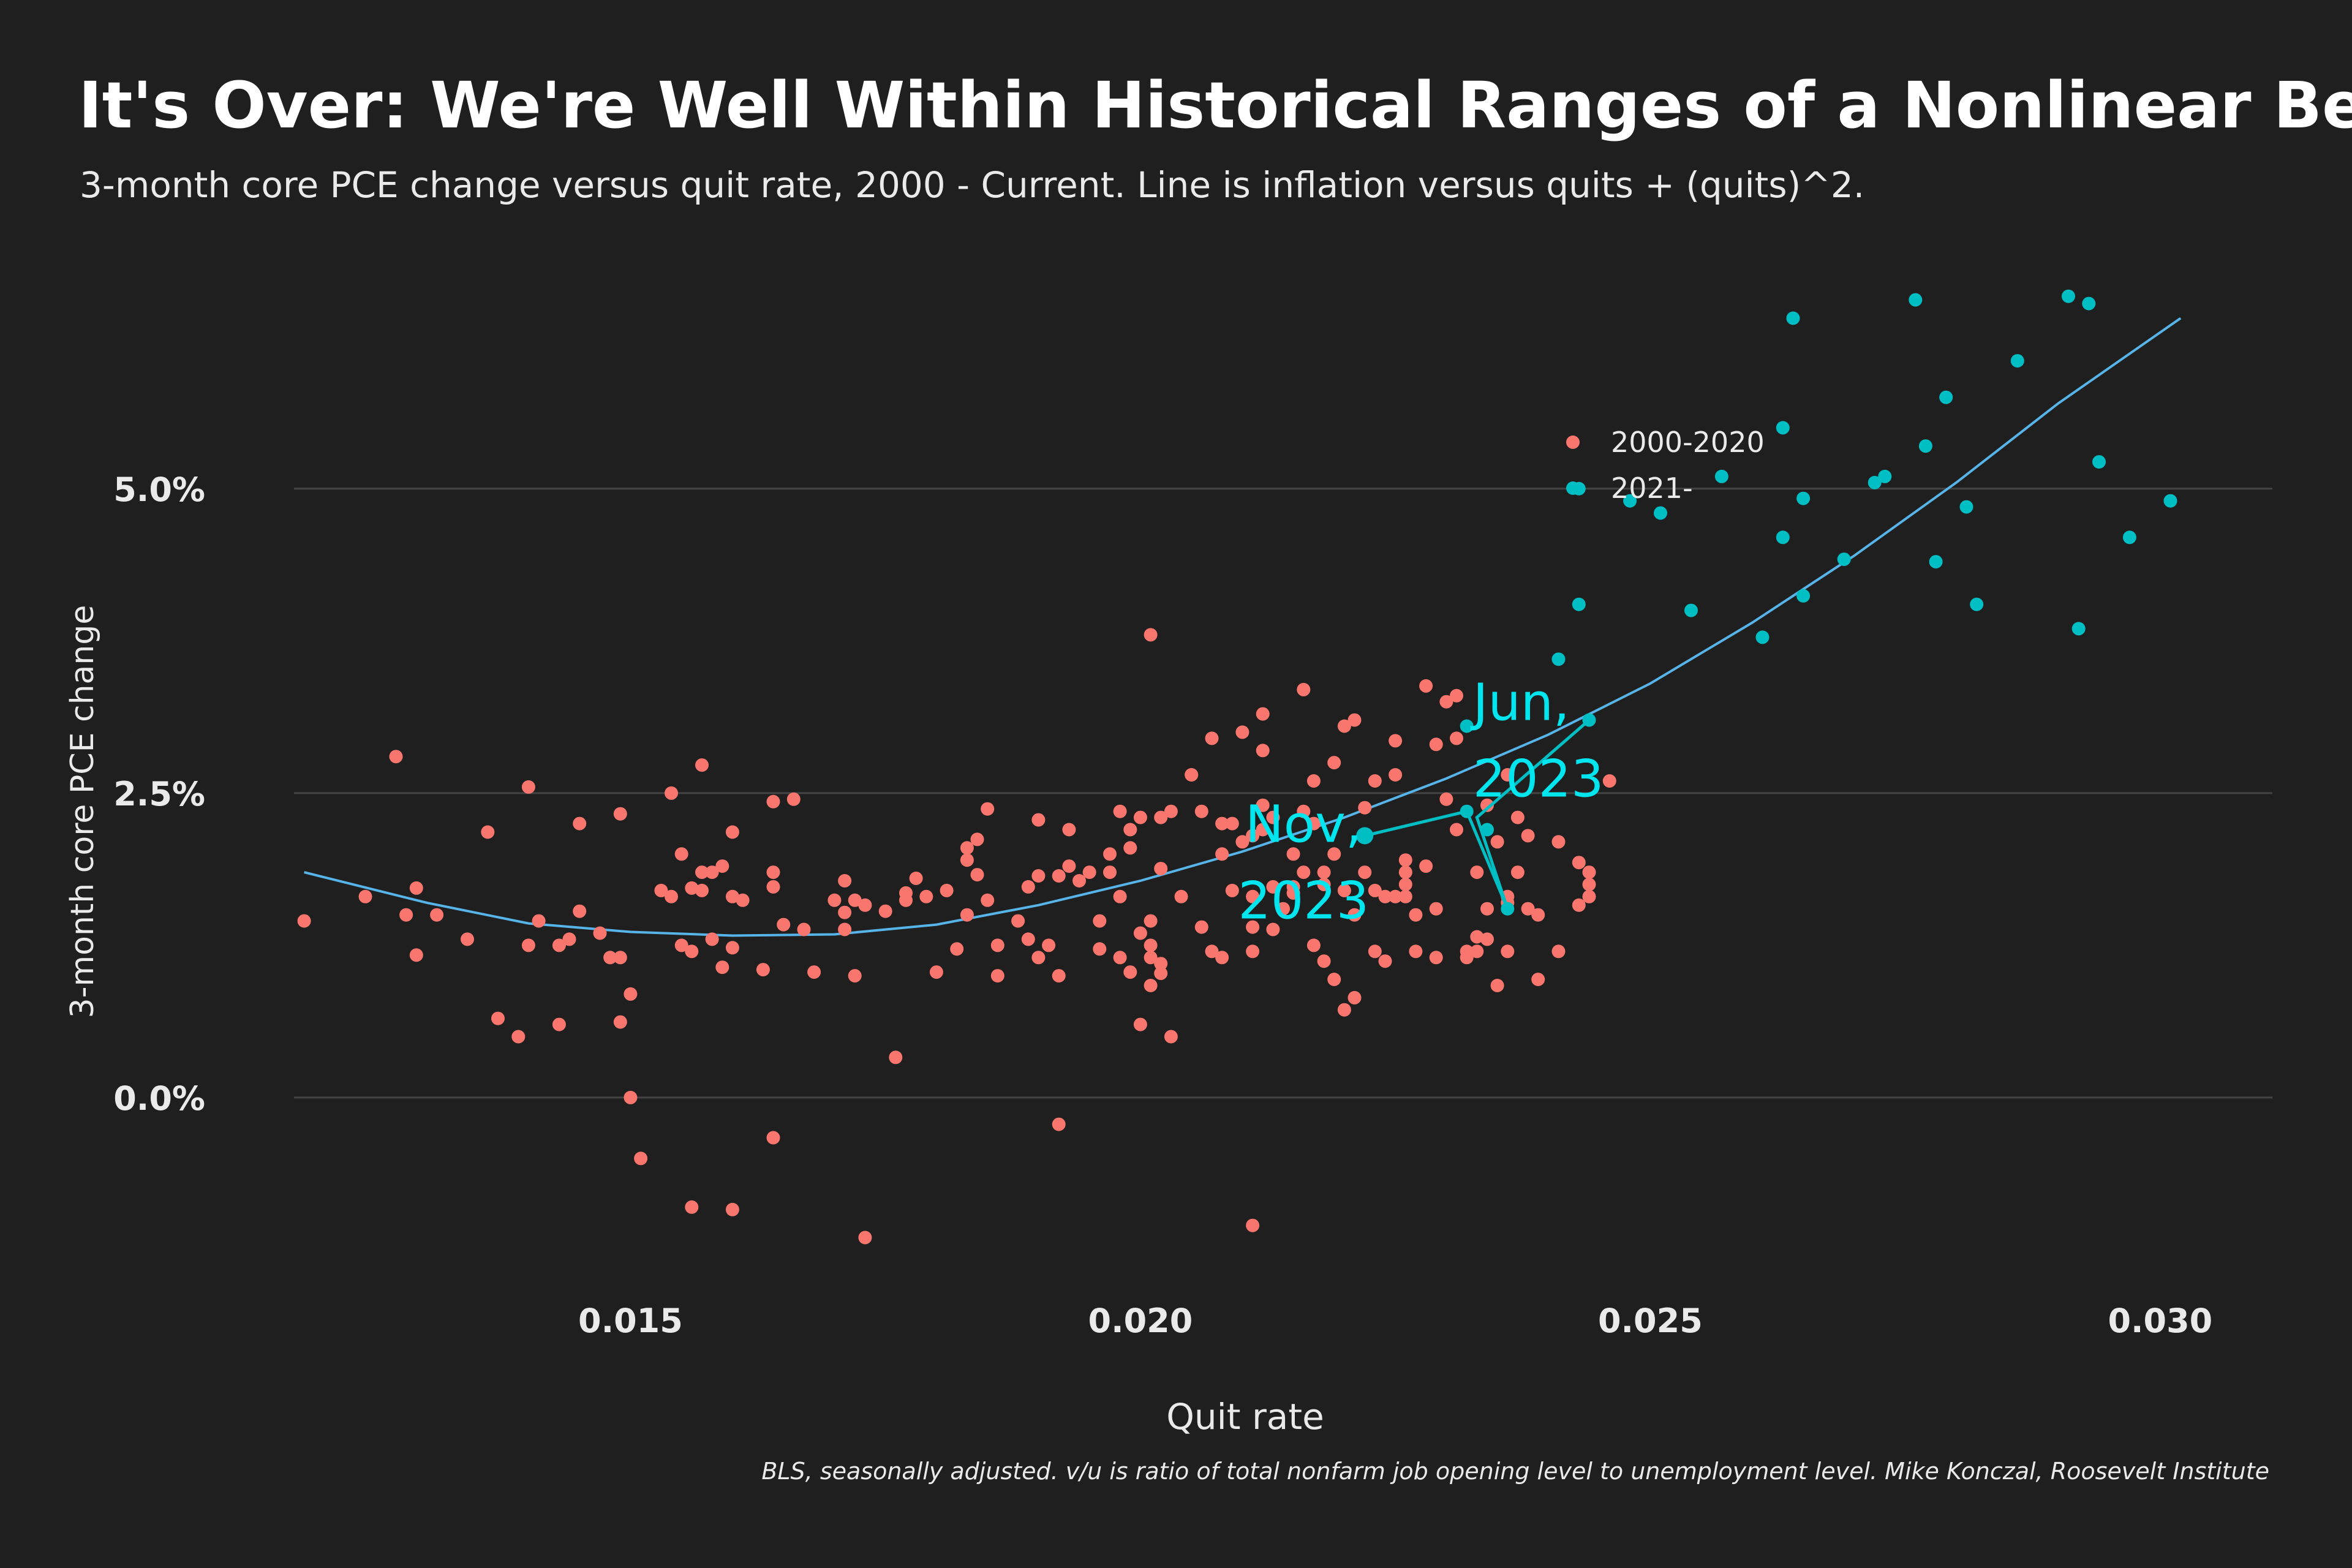 This screenshot has height=1568, width=2352. I want to click on legend: 2000-2020 2021-, so click(1666, 466).